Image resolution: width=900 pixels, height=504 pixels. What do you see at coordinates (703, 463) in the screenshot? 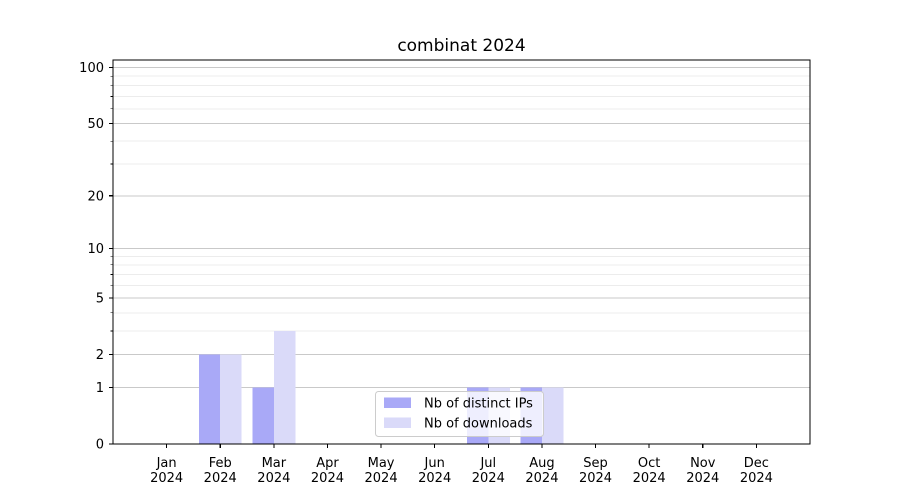
I see `x-tick-label-month: Nov` at bounding box center [703, 463].